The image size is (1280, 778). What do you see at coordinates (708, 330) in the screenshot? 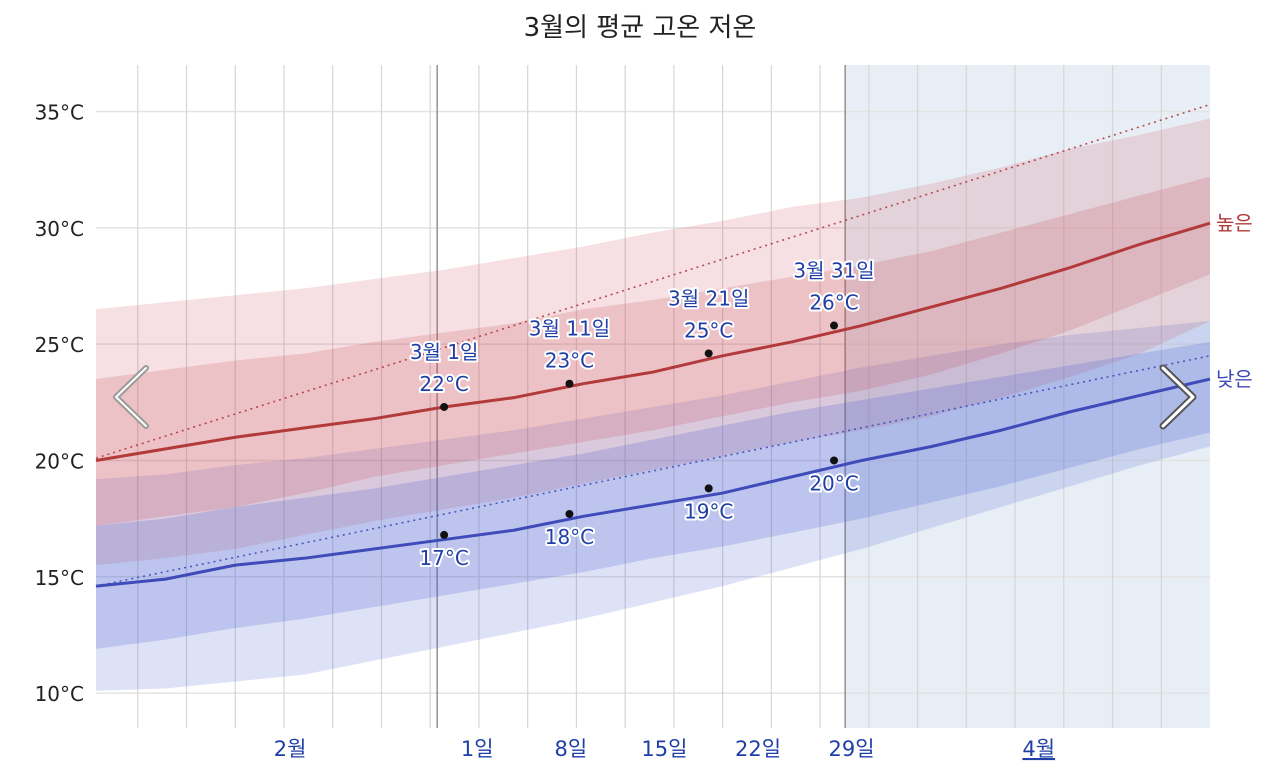
I see `annotation-value: 25°C` at bounding box center [708, 330].